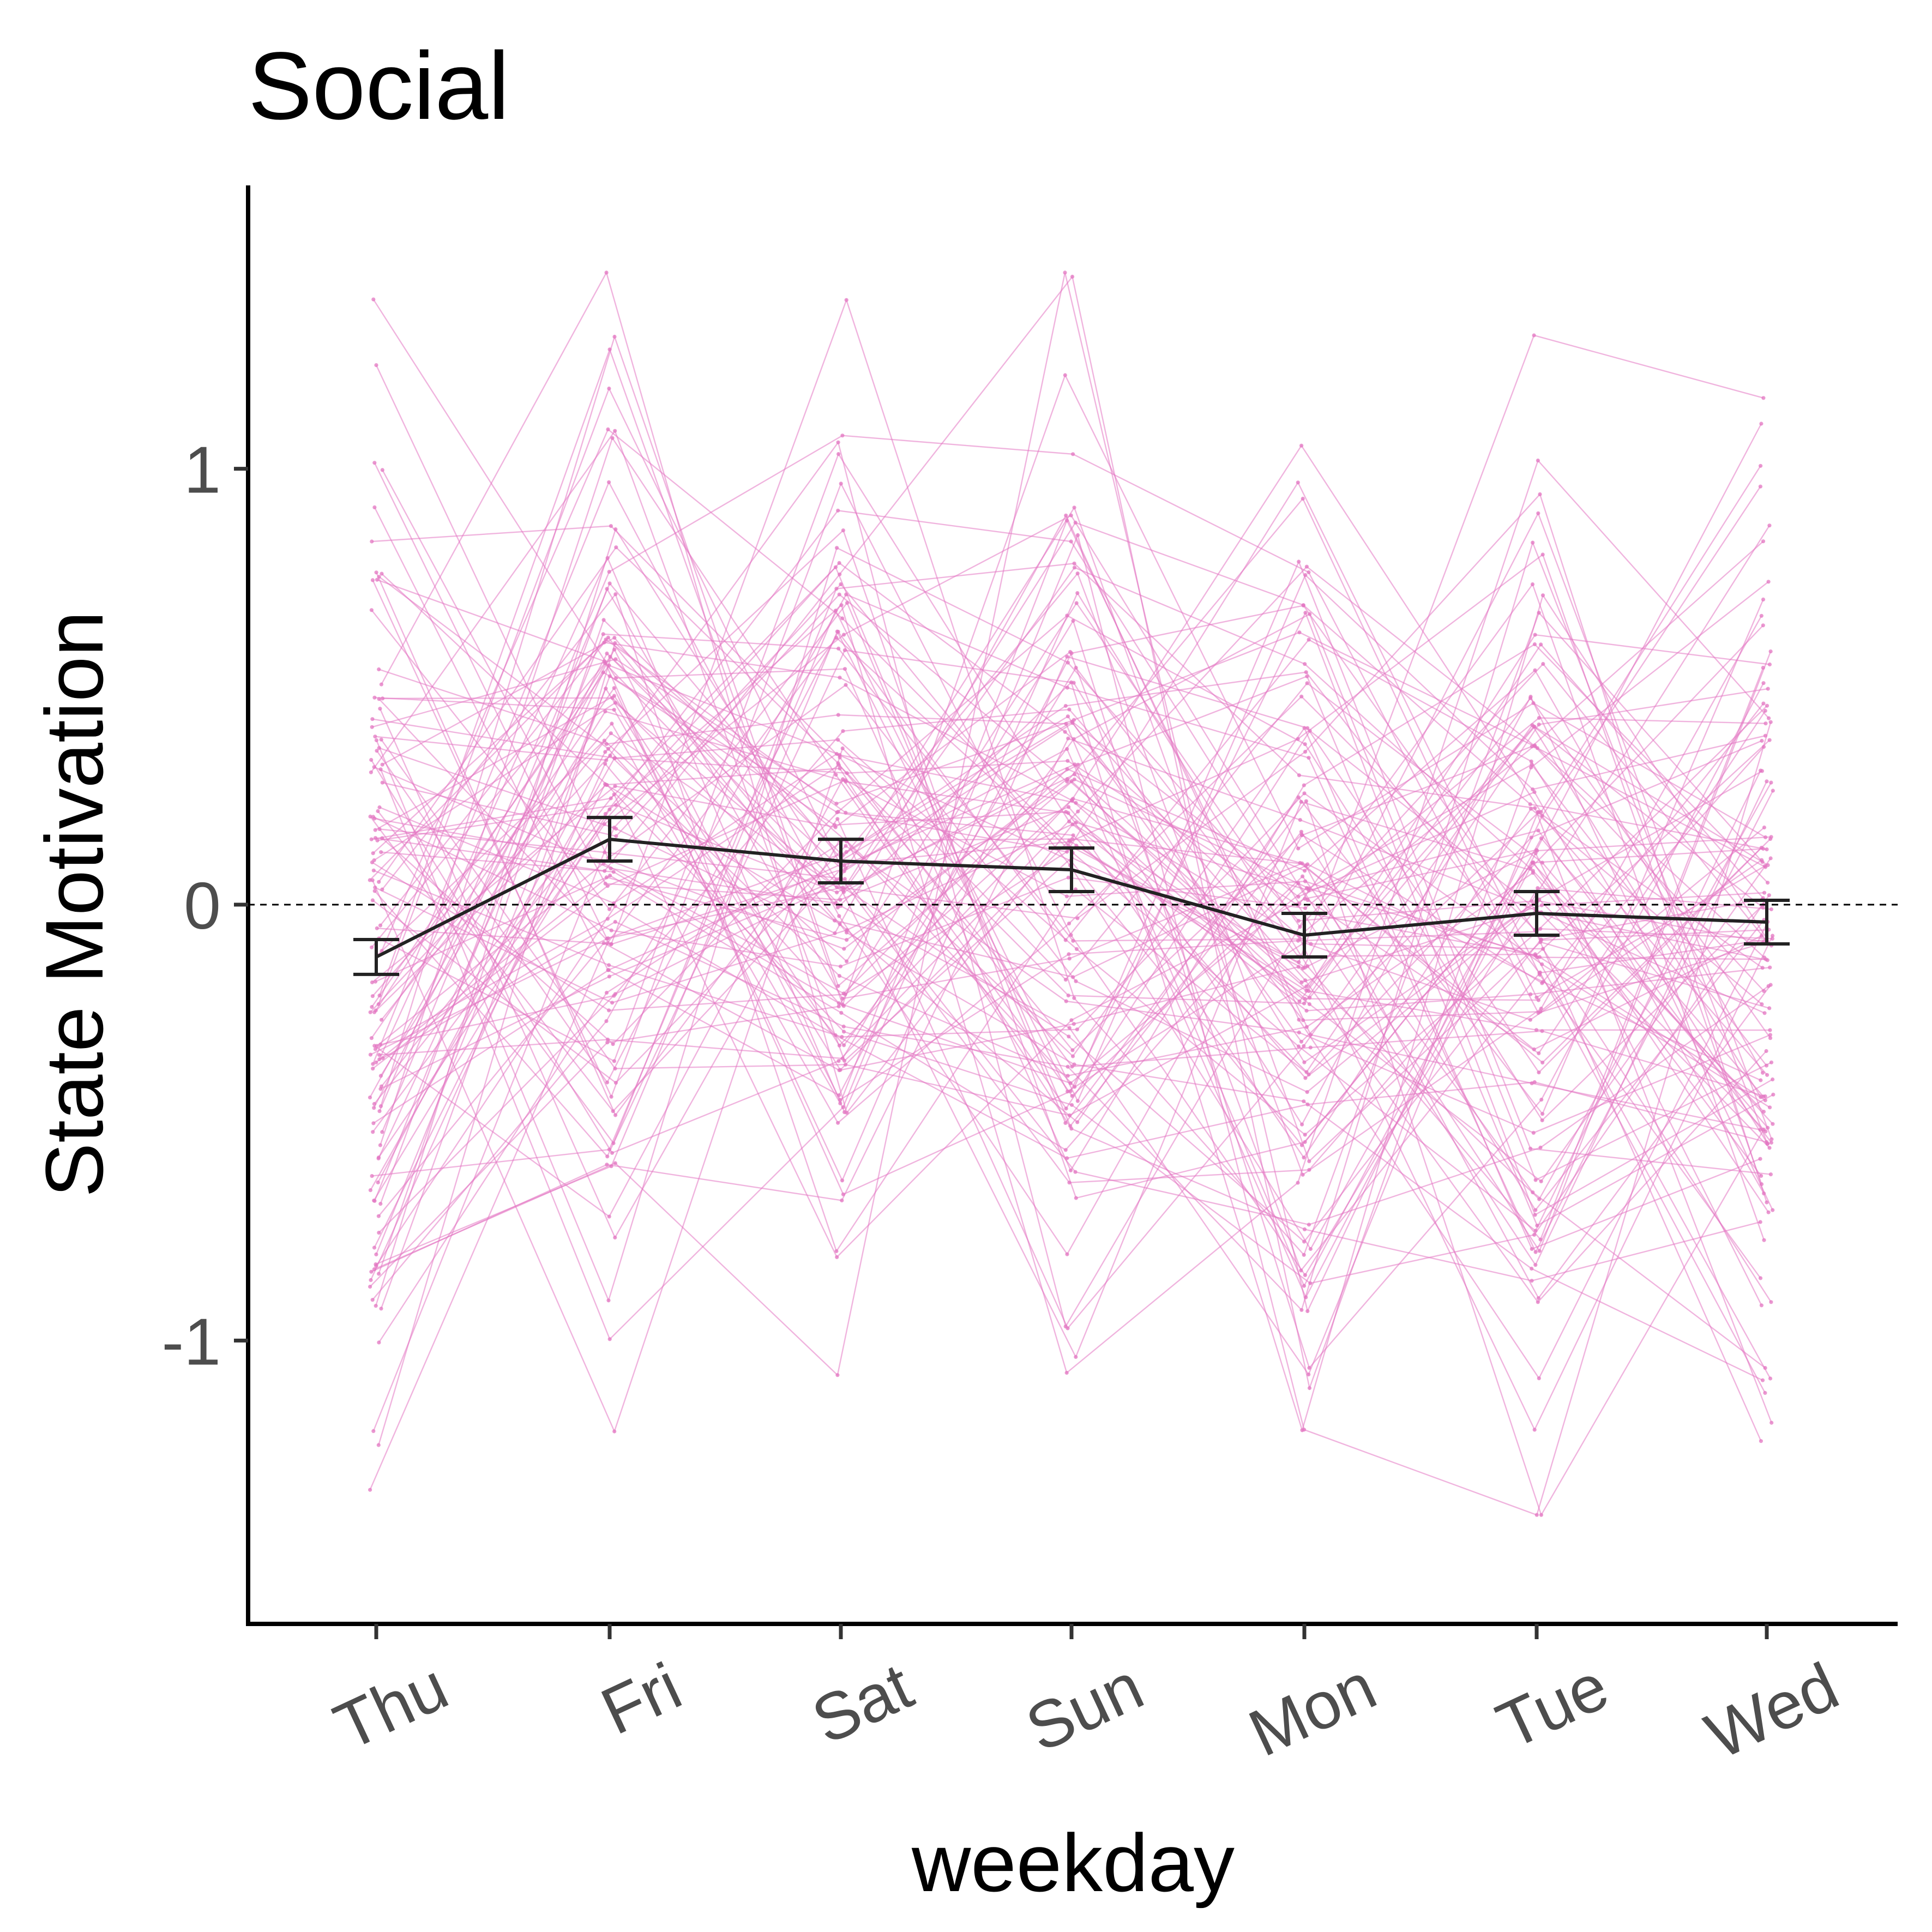 The image size is (1932, 1932). I want to click on x-tick-label: Mon, so click(1312, 1709).